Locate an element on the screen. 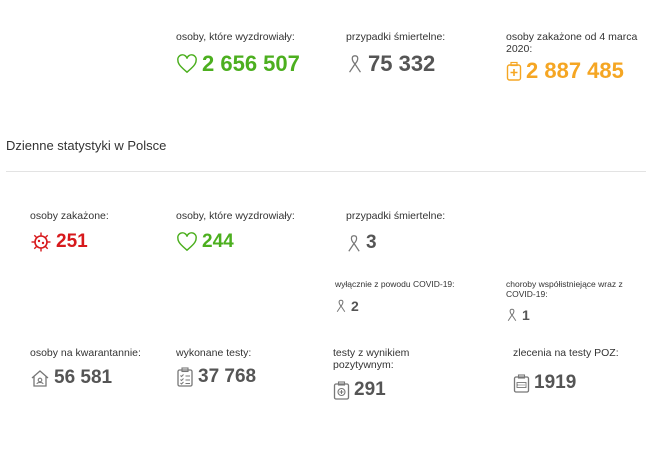 Image resolution: width=650 pixels, height=453 pixels. stat-value-row: 56 581 is located at coordinates (90, 378).